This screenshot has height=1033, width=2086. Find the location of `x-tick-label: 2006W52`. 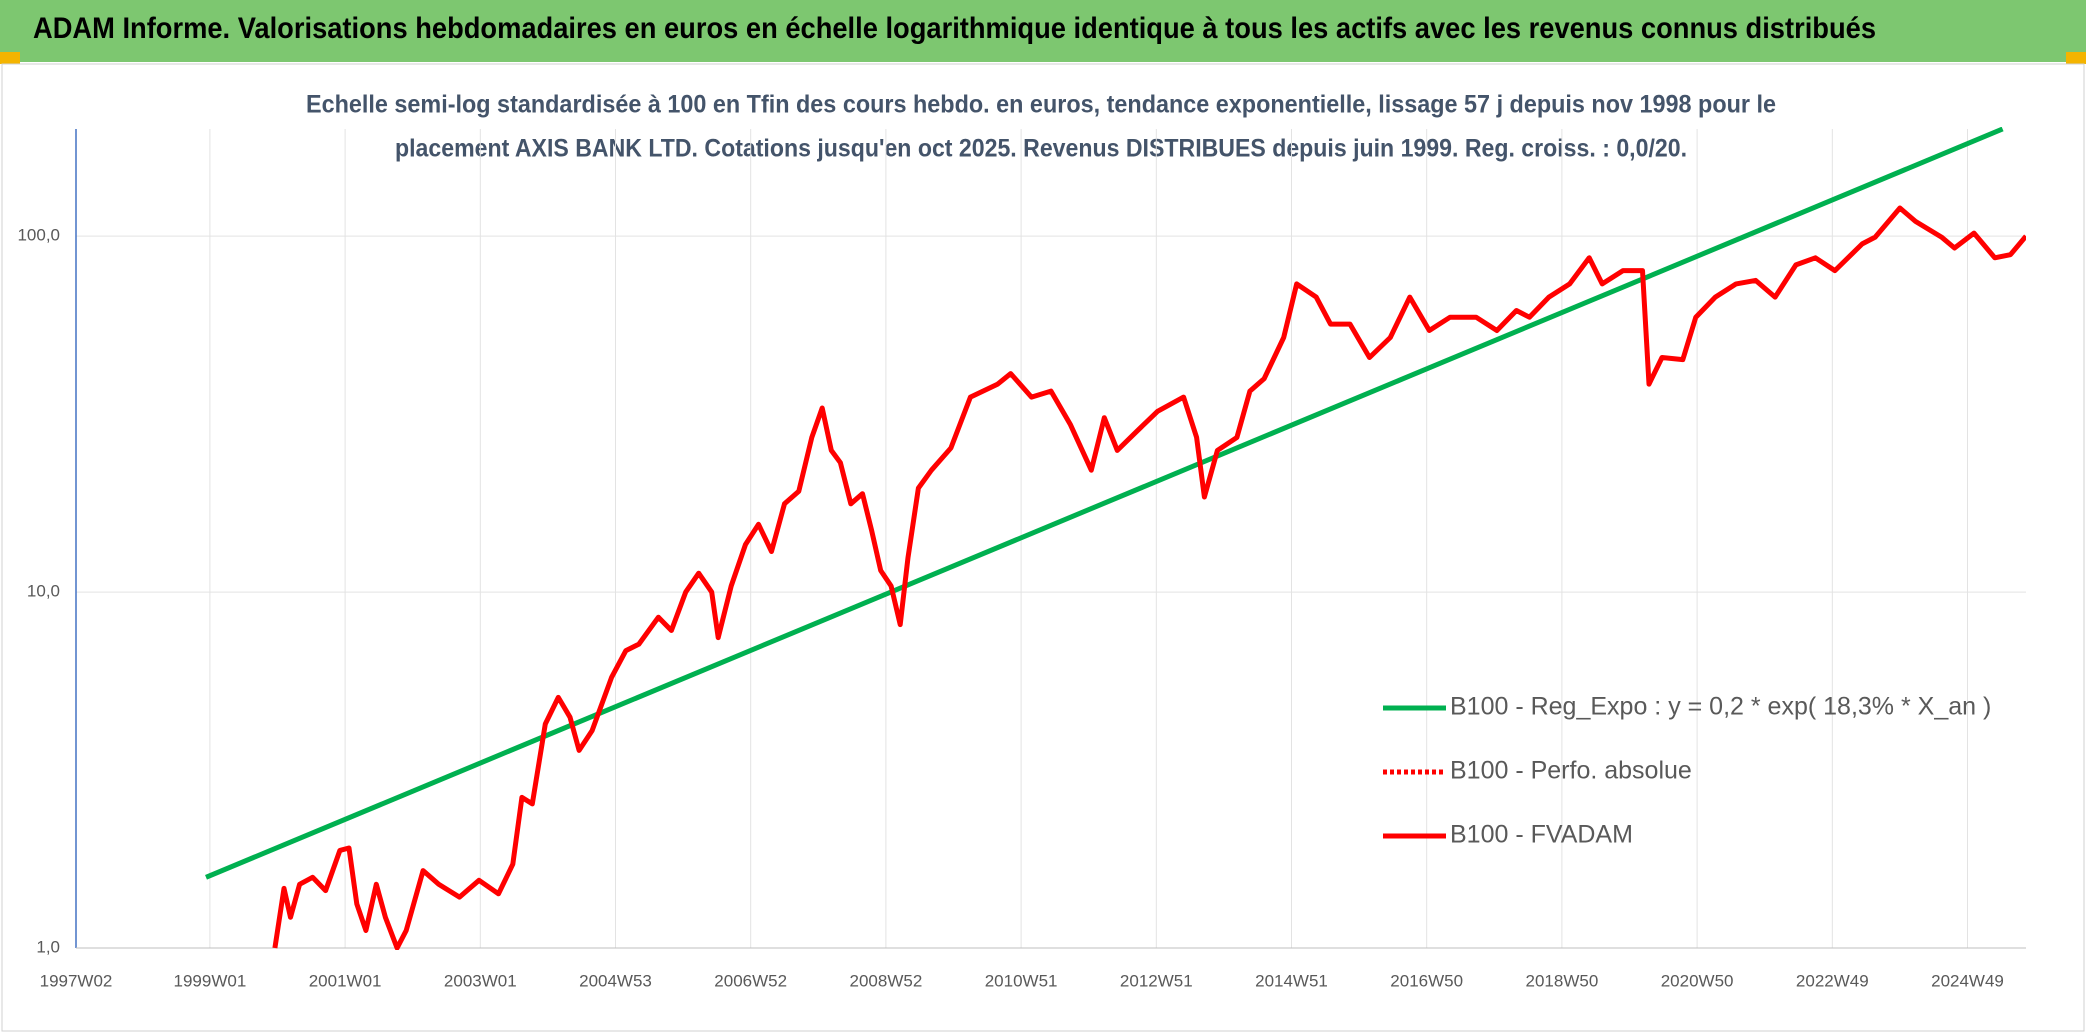

x-tick-label: 2006W52 is located at coordinates (750, 980).